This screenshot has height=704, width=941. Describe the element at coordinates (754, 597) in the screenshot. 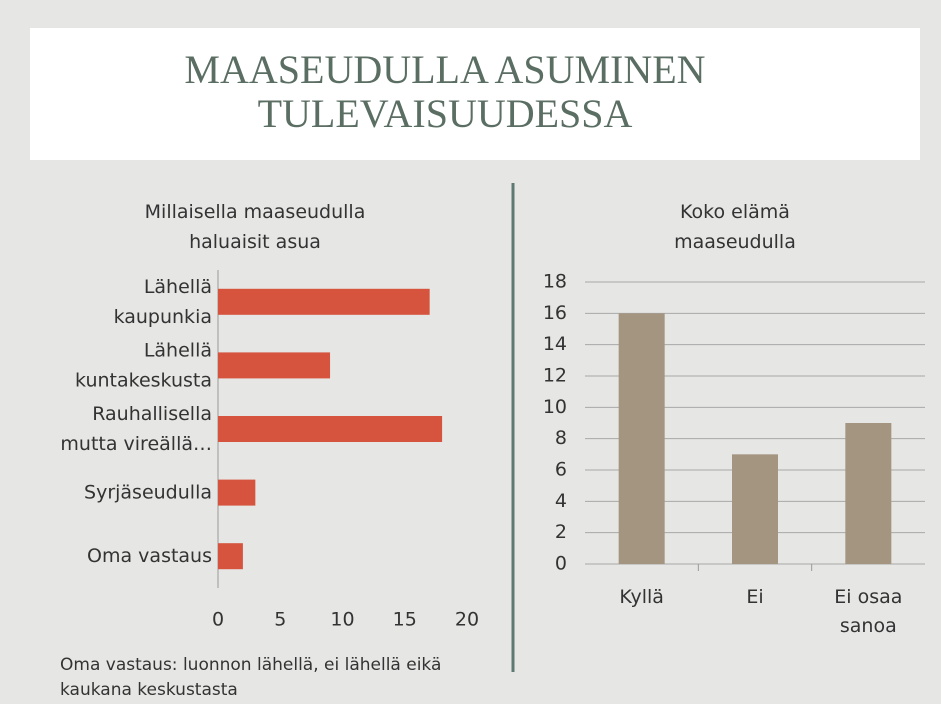

I see `x-tick-label: Ei` at that location.